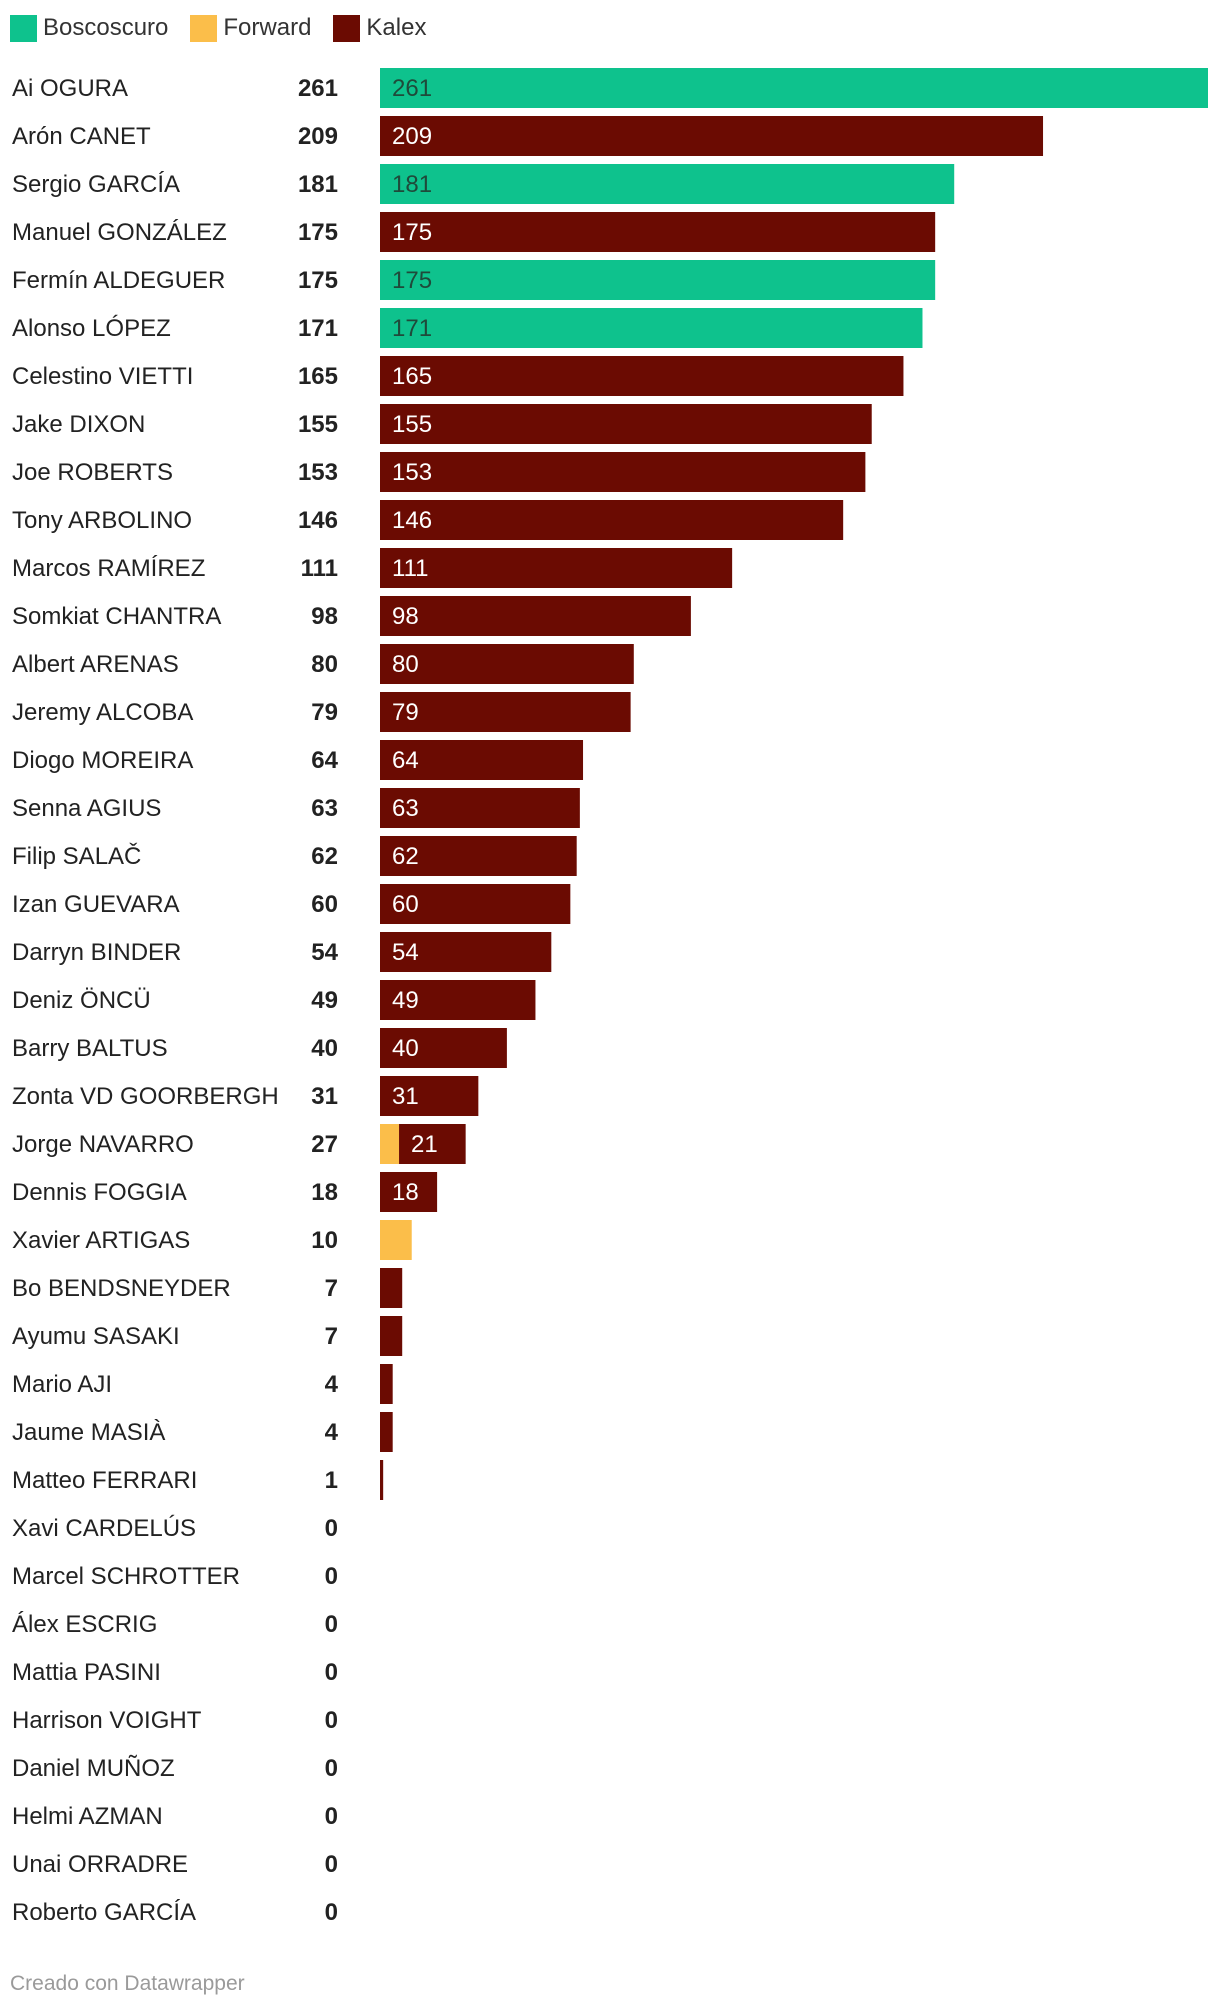  What do you see at coordinates (379, 28) in the screenshot?
I see `legend-item-kalex: Kalex` at bounding box center [379, 28].